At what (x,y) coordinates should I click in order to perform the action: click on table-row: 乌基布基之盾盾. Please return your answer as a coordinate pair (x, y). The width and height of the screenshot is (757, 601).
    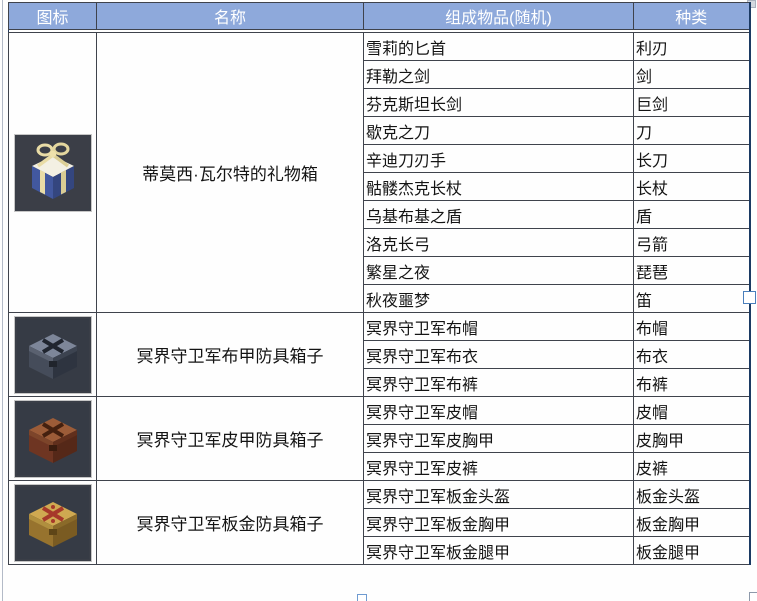
    Looking at the image, I should click on (379, 214).